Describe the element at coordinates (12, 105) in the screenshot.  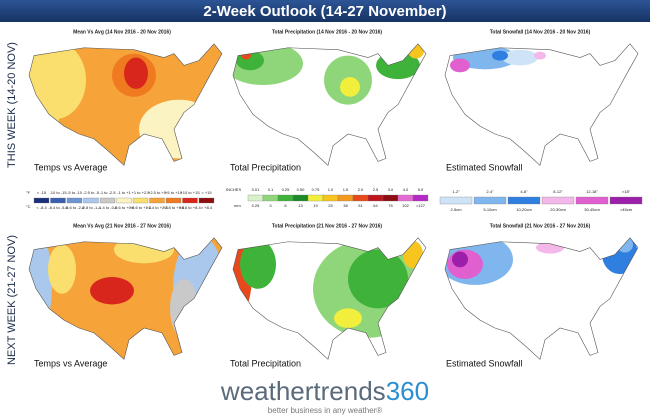
I see `row-label: THIS WEEK (14-20 NOV)` at that location.